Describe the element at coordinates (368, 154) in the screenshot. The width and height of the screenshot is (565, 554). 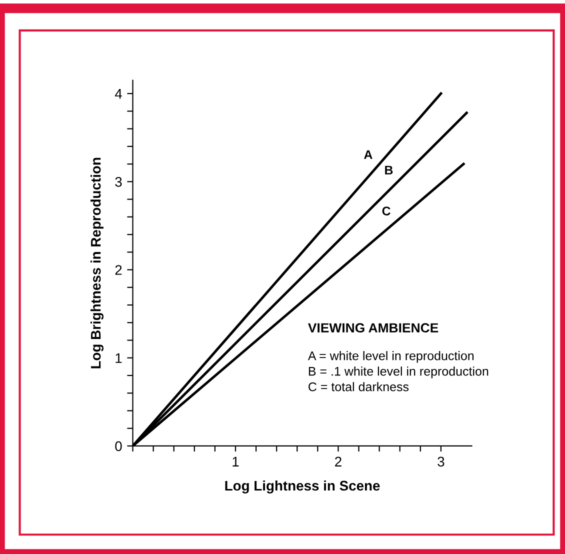
I see `series-label: A` at that location.